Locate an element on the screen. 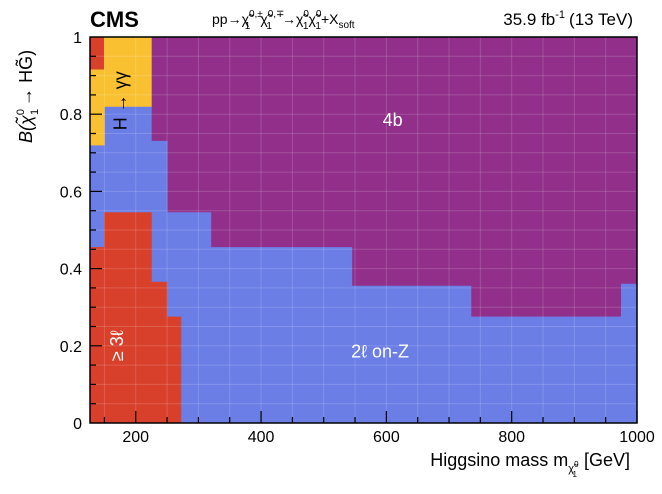 This screenshot has width=662, height=494. x-axis-title-sub-index: 1 is located at coordinates (575, 474).